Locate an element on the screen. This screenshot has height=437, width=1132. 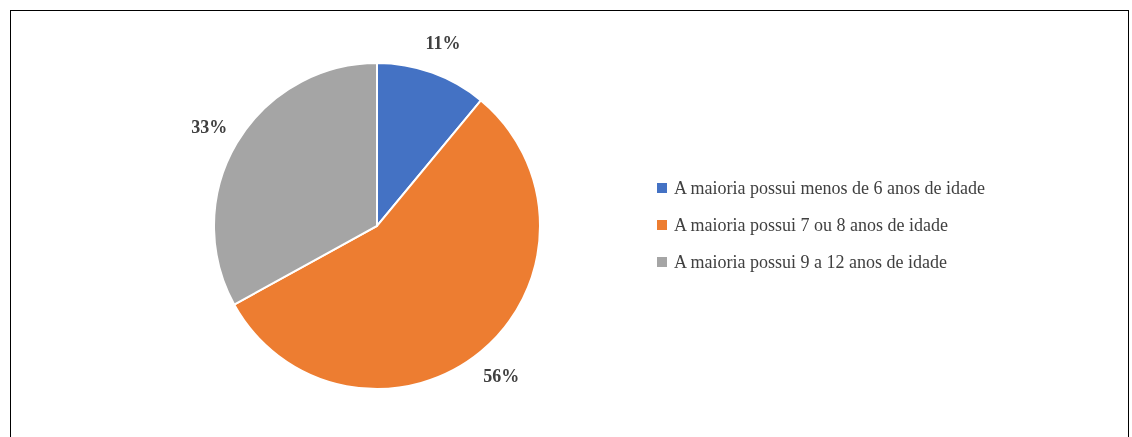
legend-label: A maioria possui menos de 6 anos de idade is located at coordinates (829, 188).